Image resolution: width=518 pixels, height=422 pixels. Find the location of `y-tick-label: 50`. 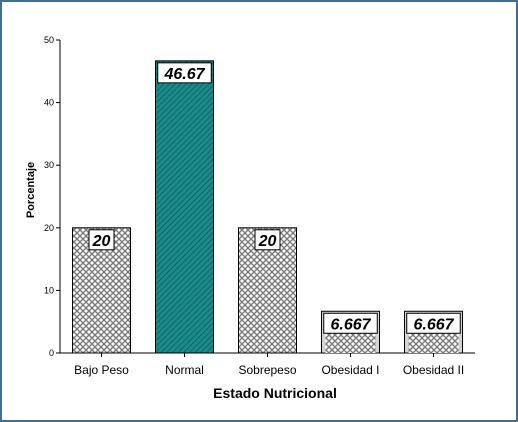

y-tick-label: 50 is located at coordinates (49, 40).